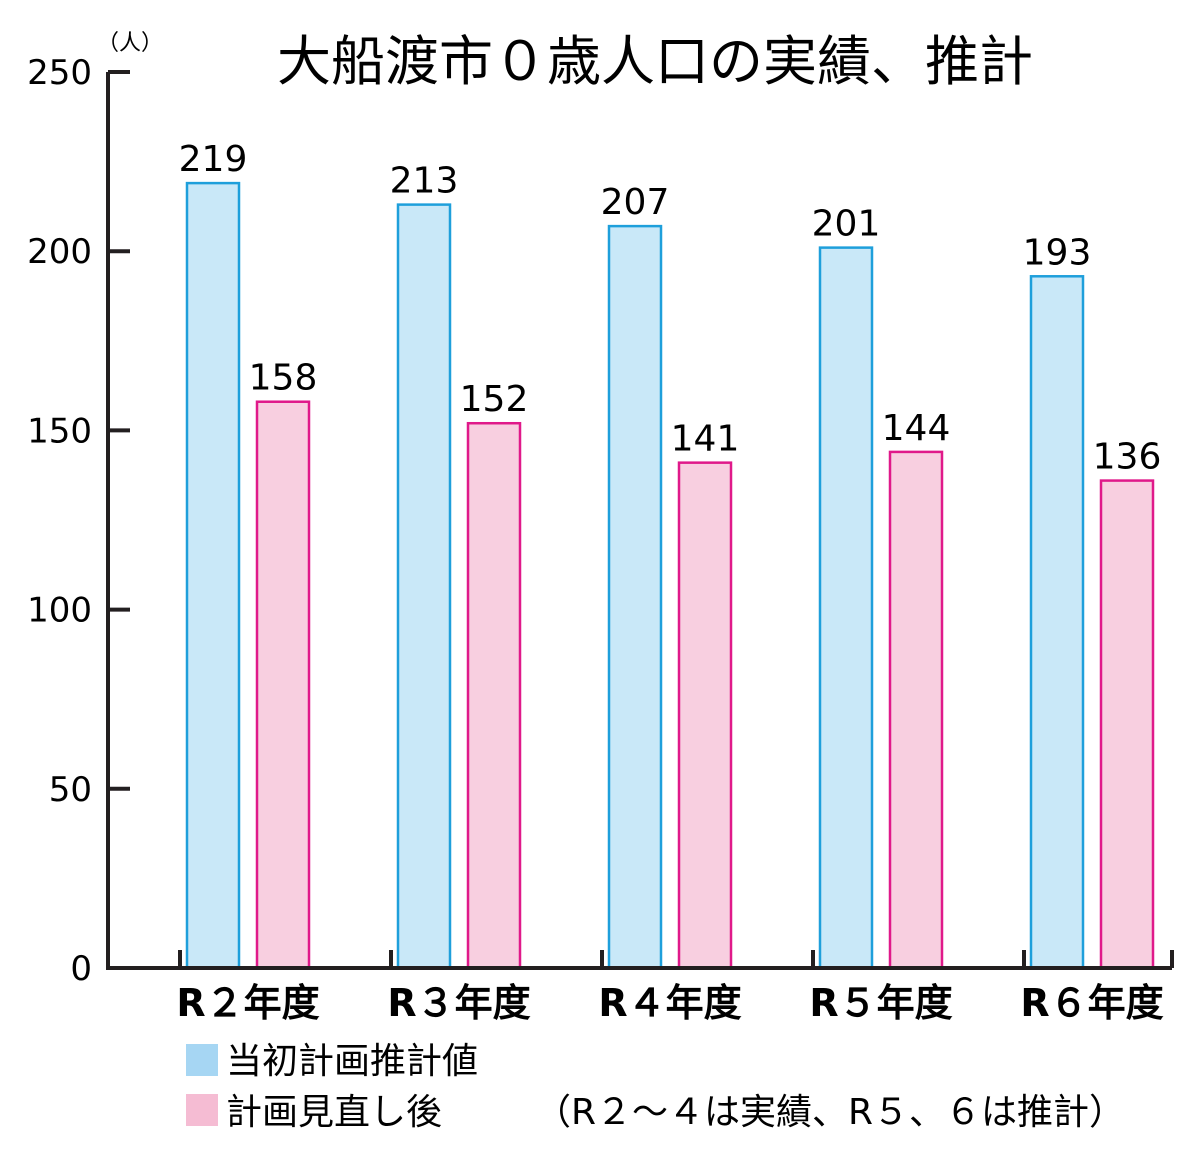  I want to click on legend-label-revised: 計画見直し後, so click(334, 1112).